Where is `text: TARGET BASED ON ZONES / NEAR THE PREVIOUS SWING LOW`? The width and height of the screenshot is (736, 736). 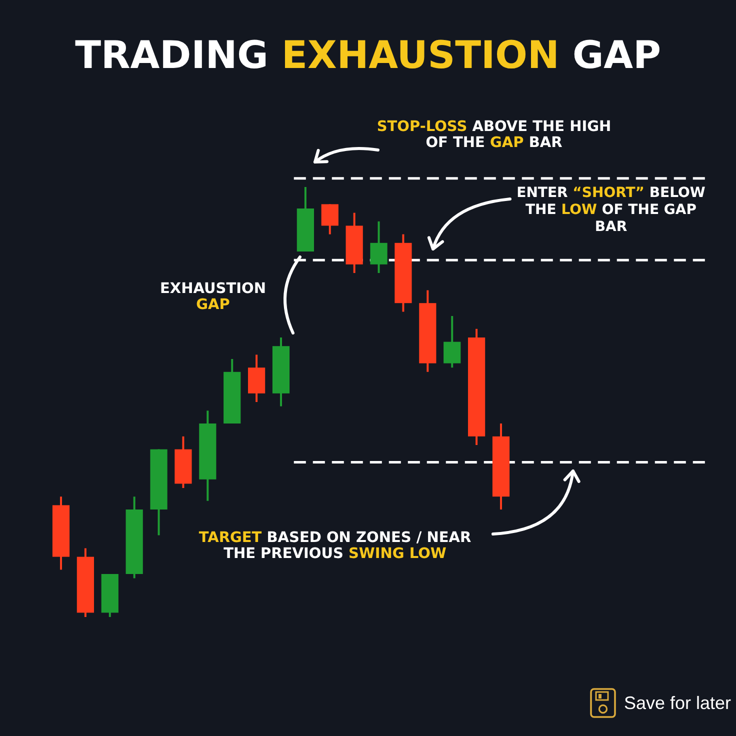
text: TARGET BASED ON ZONES / NEAR THE PREVIOUS SWING LOW is located at coordinates (335, 546).